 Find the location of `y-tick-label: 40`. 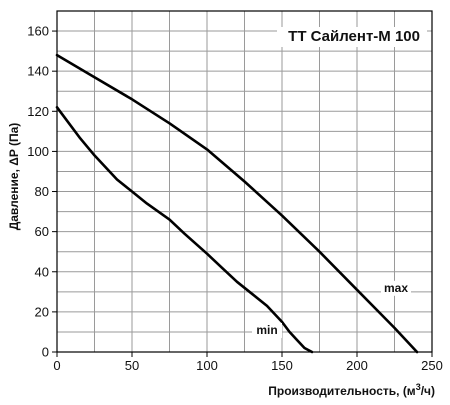

y-tick-label: 40 is located at coordinates (42, 271).